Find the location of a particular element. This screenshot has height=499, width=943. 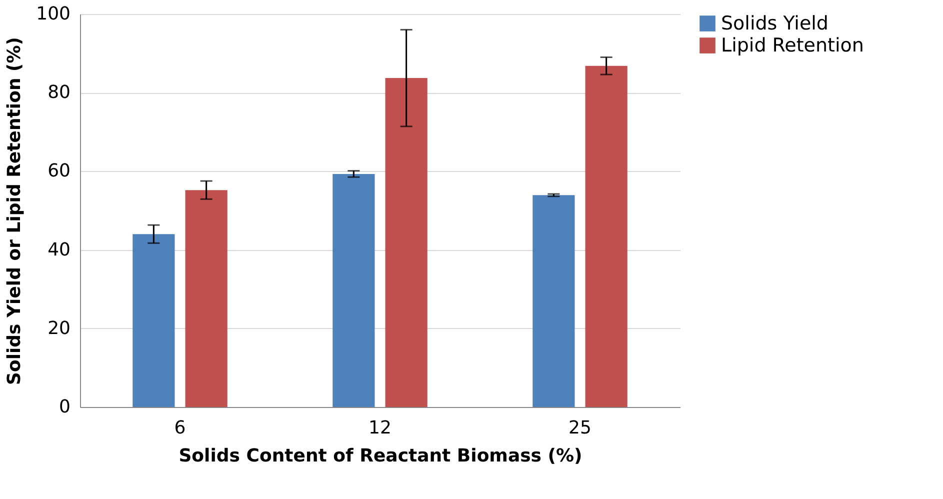

legend-label: Lipid Retention is located at coordinates (792, 45).